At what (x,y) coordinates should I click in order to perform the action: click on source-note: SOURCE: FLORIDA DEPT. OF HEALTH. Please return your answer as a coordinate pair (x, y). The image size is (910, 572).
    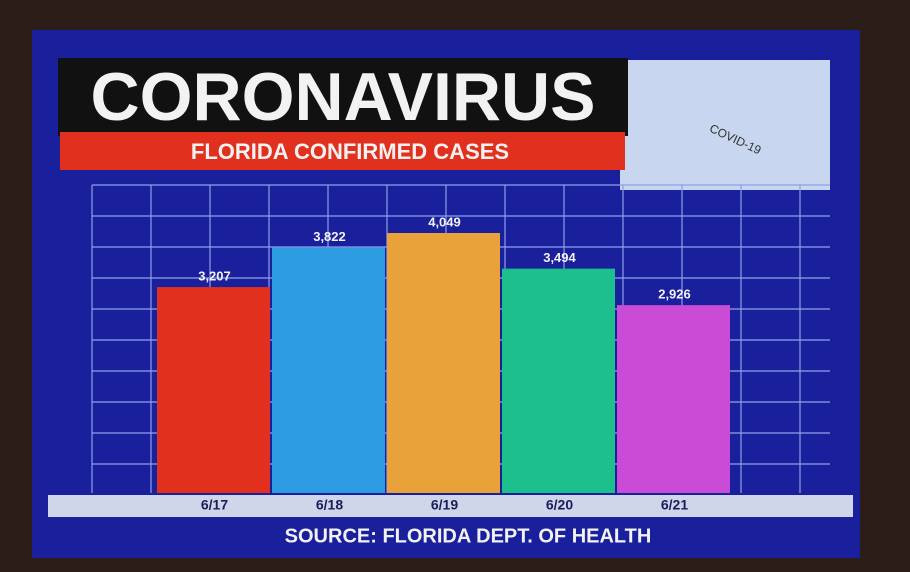
    Looking at the image, I should click on (468, 536).